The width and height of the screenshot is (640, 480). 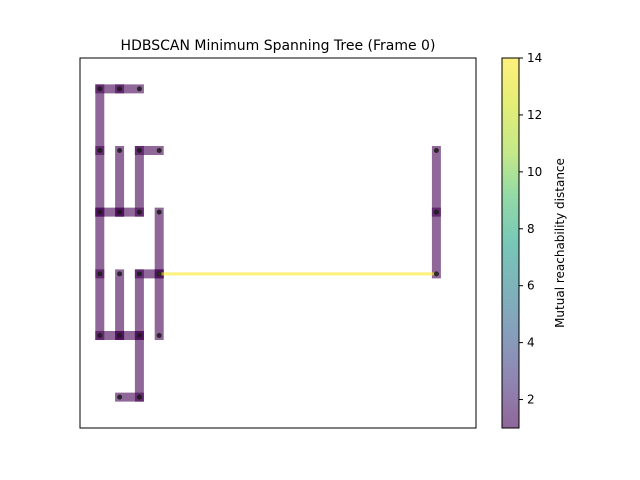 What do you see at coordinates (534, 115) in the screenshot?
I see `colorbar-tick-label: 12` at bounding box center [534, 115].